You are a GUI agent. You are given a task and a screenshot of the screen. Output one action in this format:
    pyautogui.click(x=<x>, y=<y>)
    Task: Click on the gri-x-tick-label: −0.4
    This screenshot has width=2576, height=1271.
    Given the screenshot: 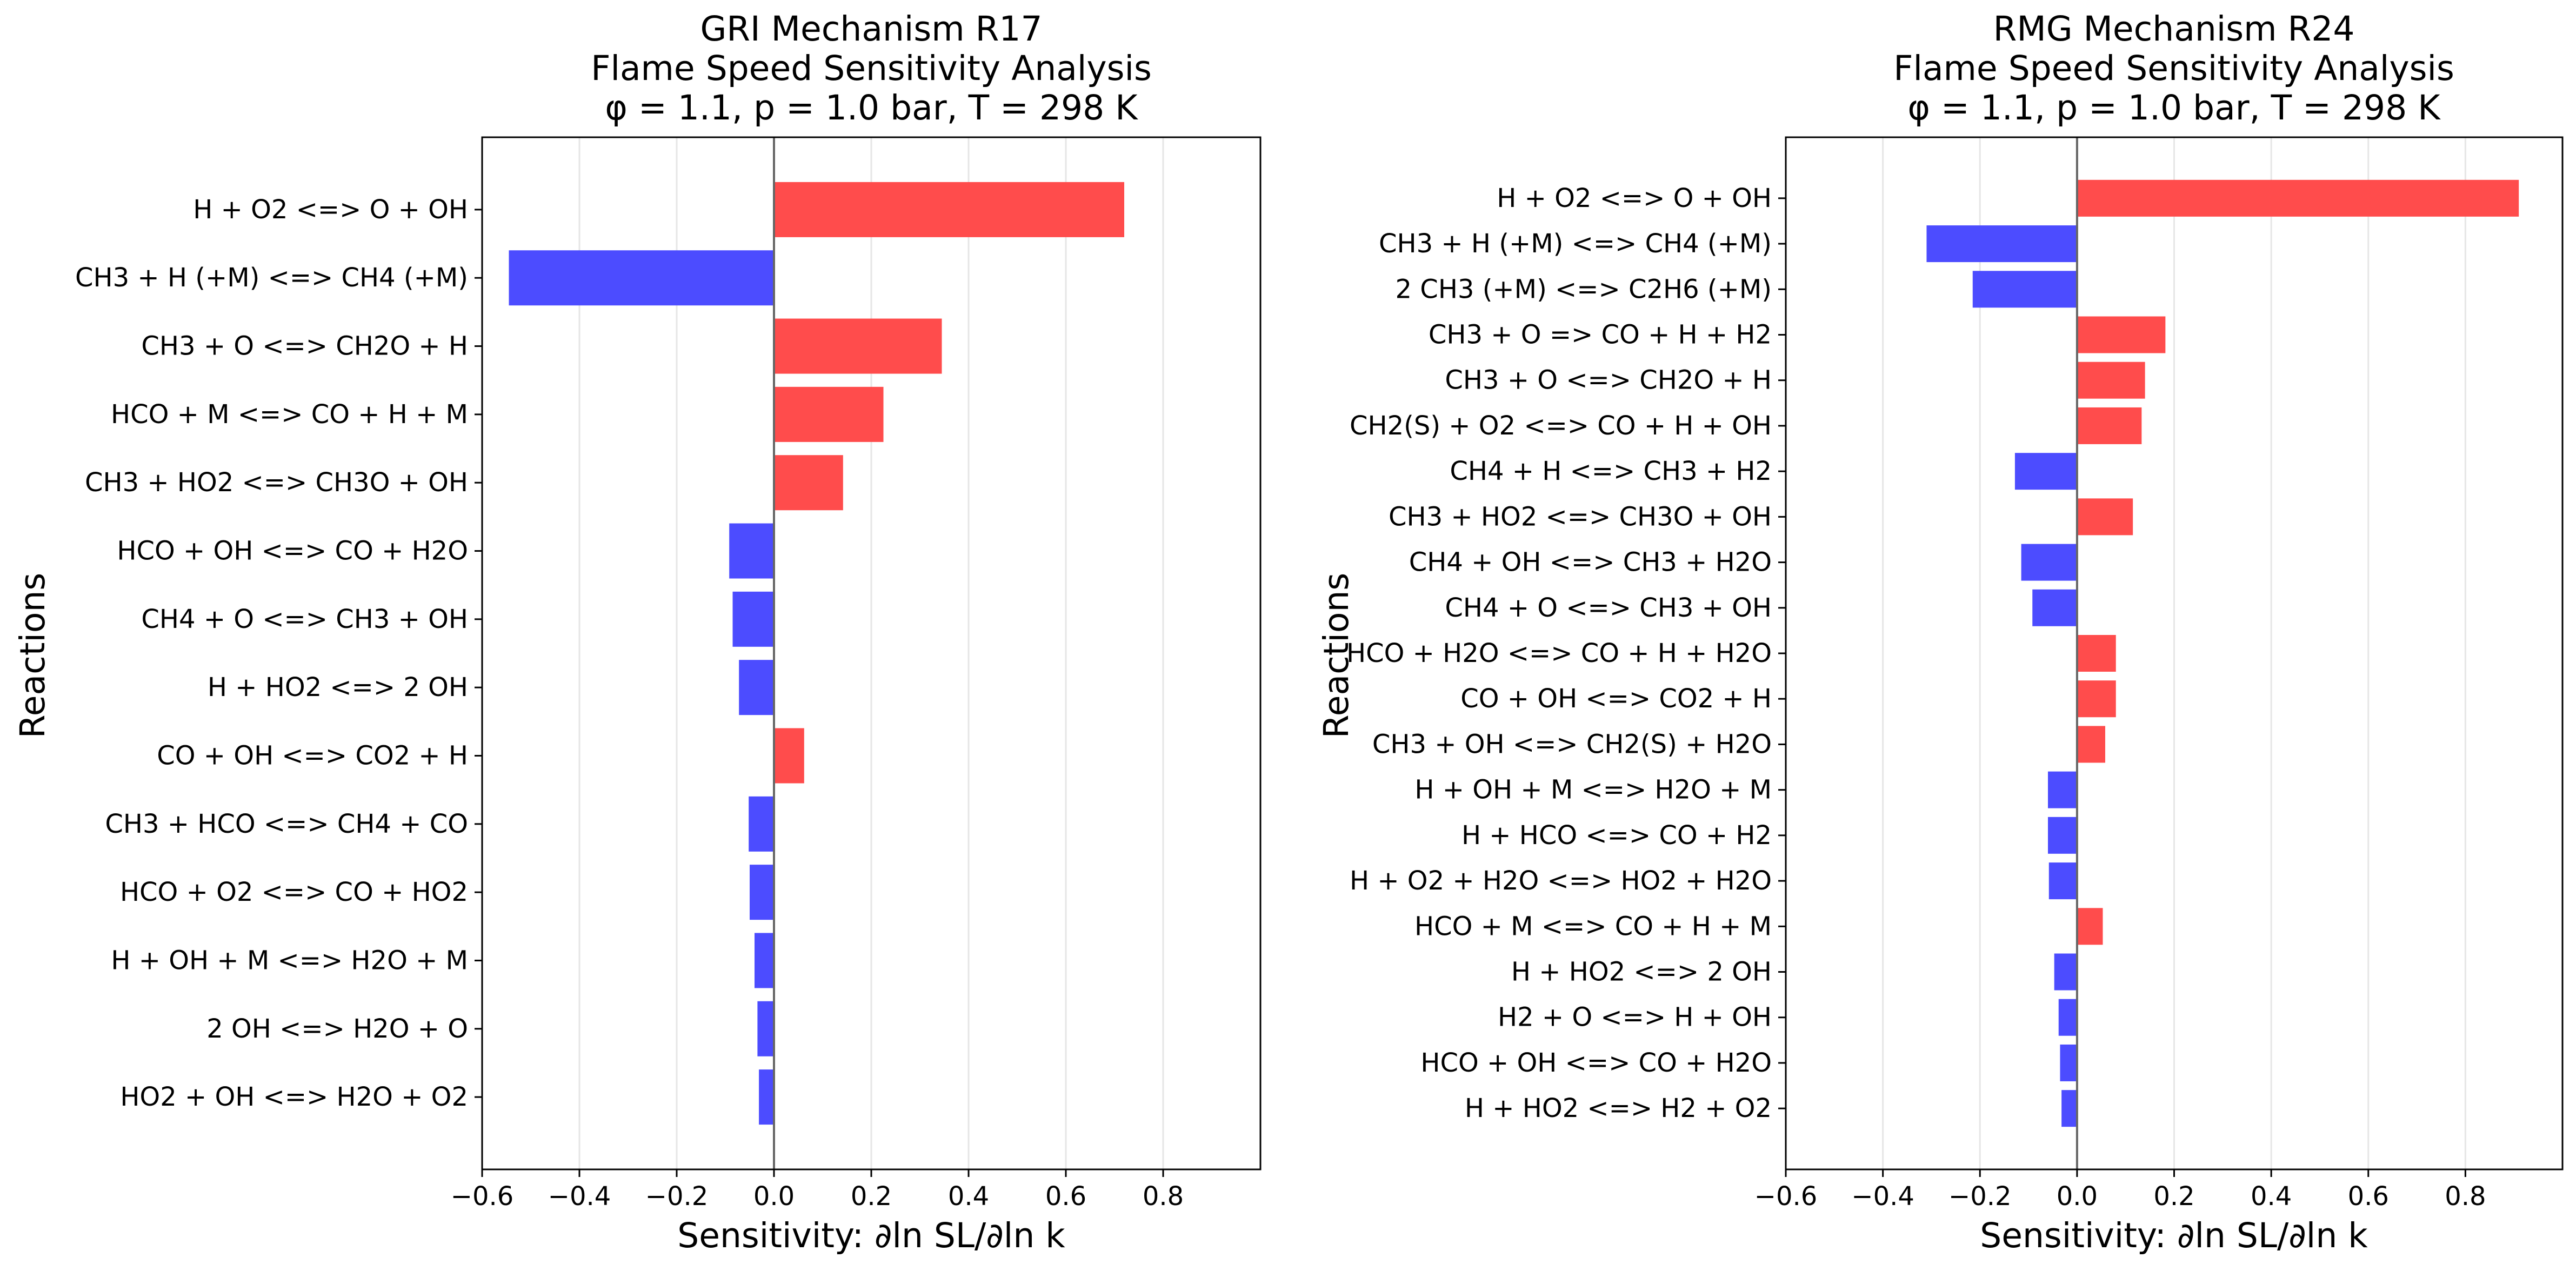 What is the action you would take?
    pyautogui.click(x=579, y=1196)
    